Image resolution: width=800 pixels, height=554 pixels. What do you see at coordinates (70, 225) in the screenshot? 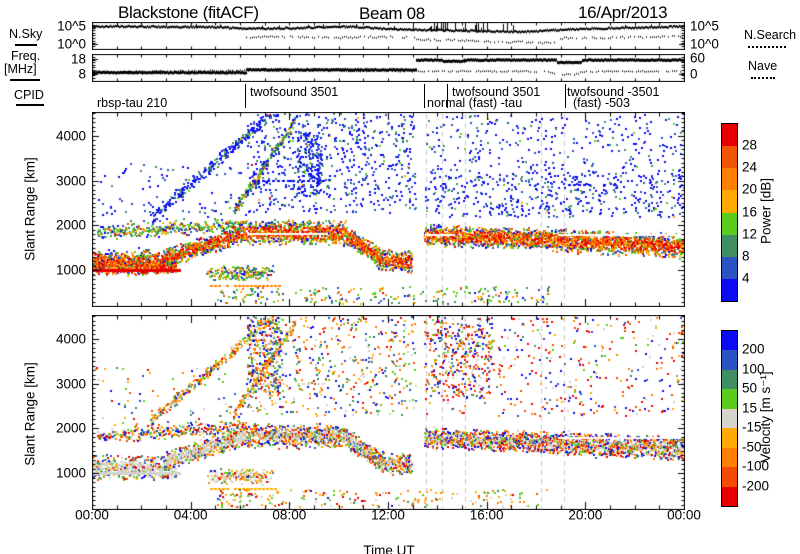
I see `power-range-tick-label: 2000` at bounding box center [70, 225].